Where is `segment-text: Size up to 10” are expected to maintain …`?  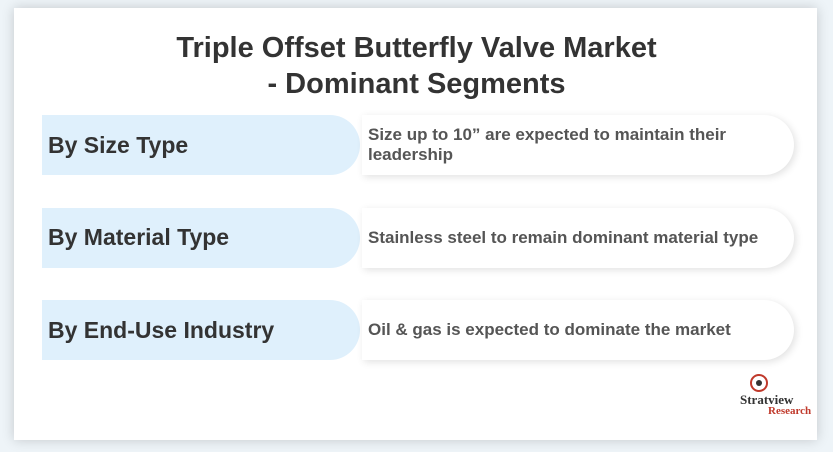 segment-text: Size up to 10” are expected to maintain … is located at coordinates (578, 145).